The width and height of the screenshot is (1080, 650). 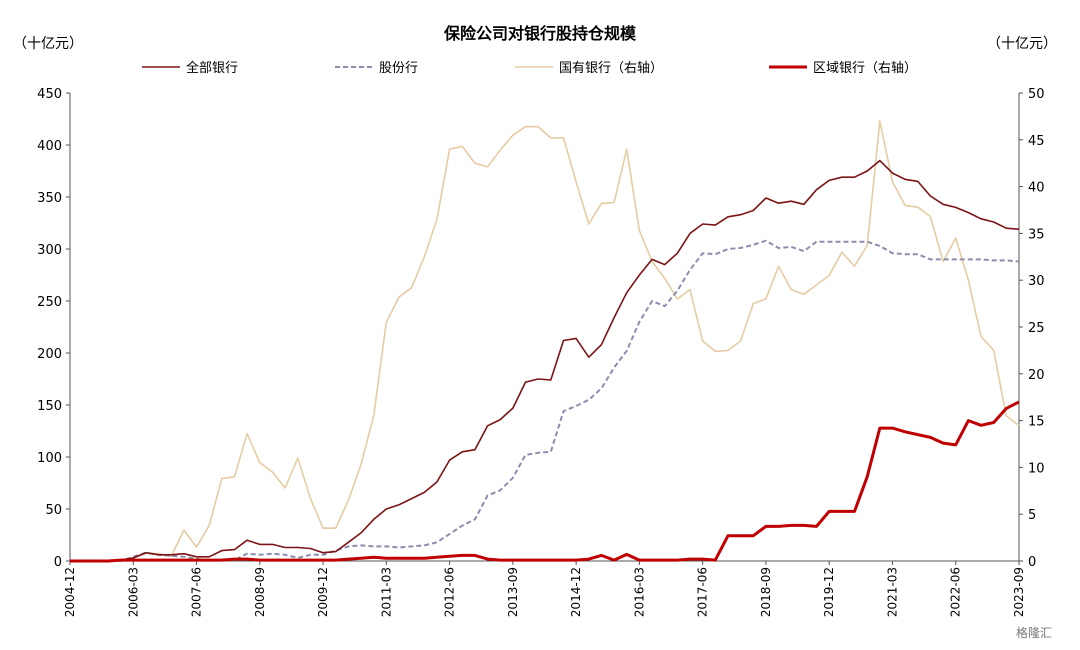 What do you see at coordinates (58, 562) in the screenshot?
I see `left-tick-label: 0` at bounding box center [58, 562].